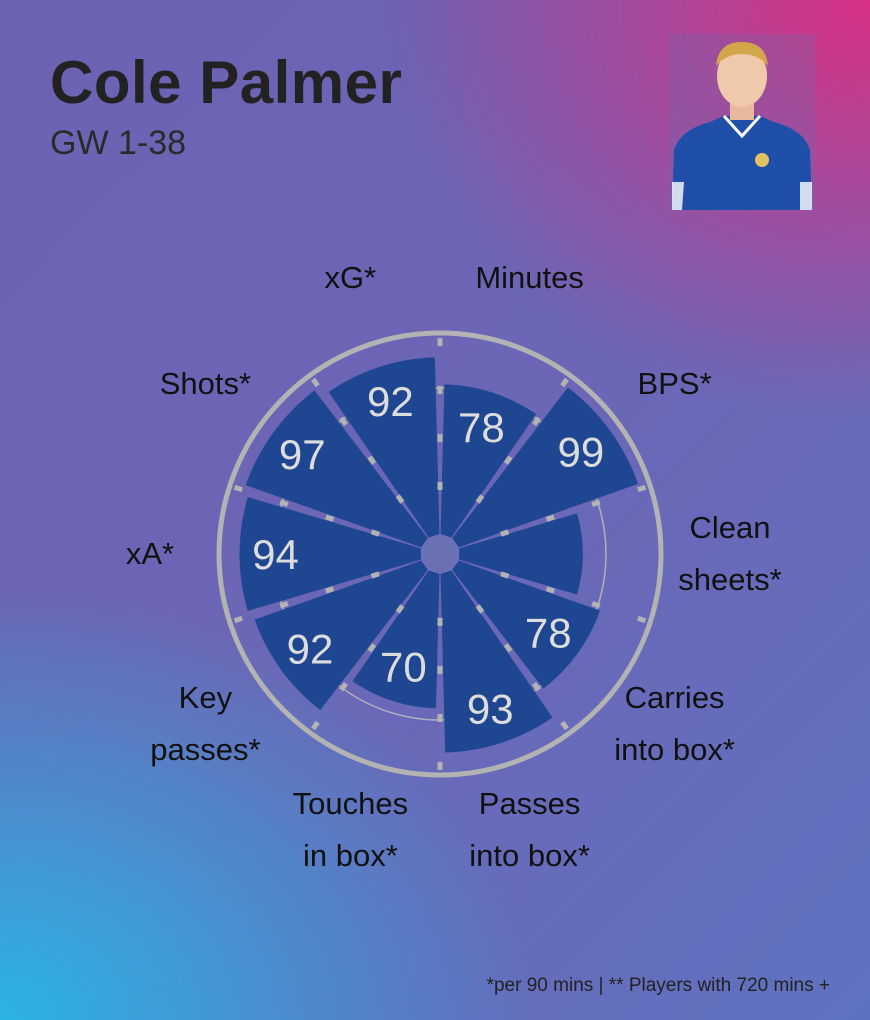 The width and height of the screenshot is (870, 1020). What do you see at coordinates (226, 82) in the screenshot?
I see `player-name: Cole Palmer` at bounding box center [226, 82].